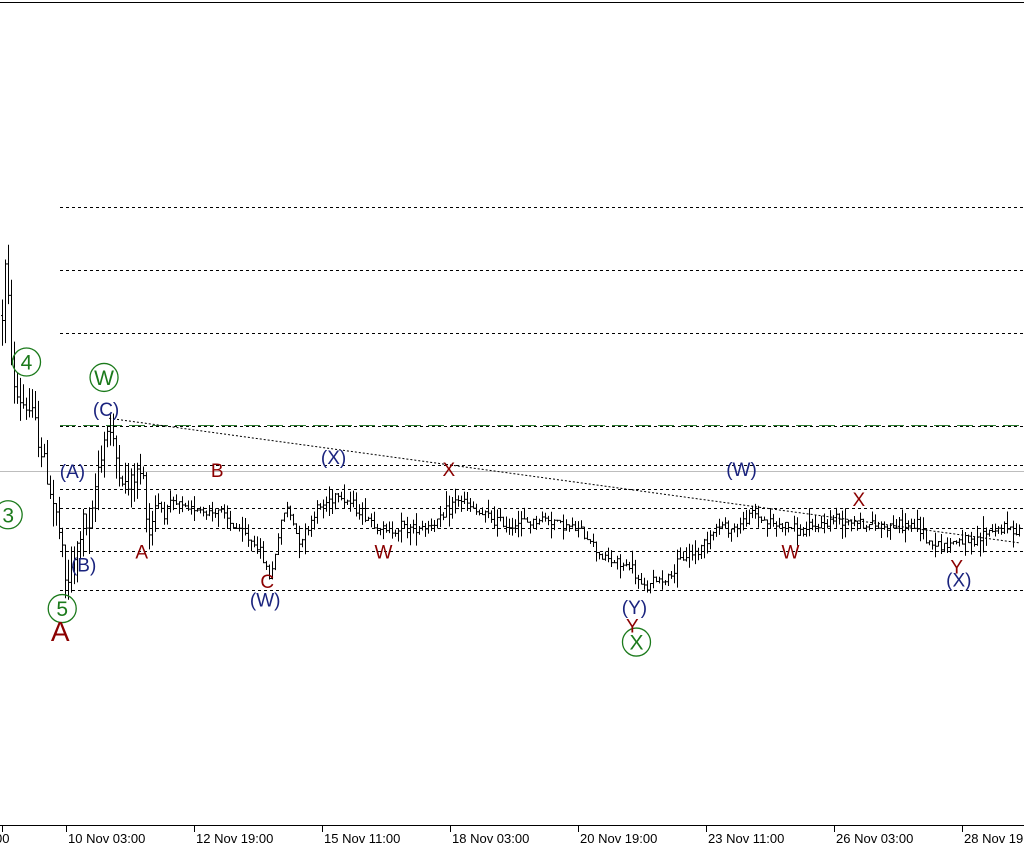  Describe the element at coordinates (60, 631) in the screenshot. I see `major-wave-label: A` at that location.